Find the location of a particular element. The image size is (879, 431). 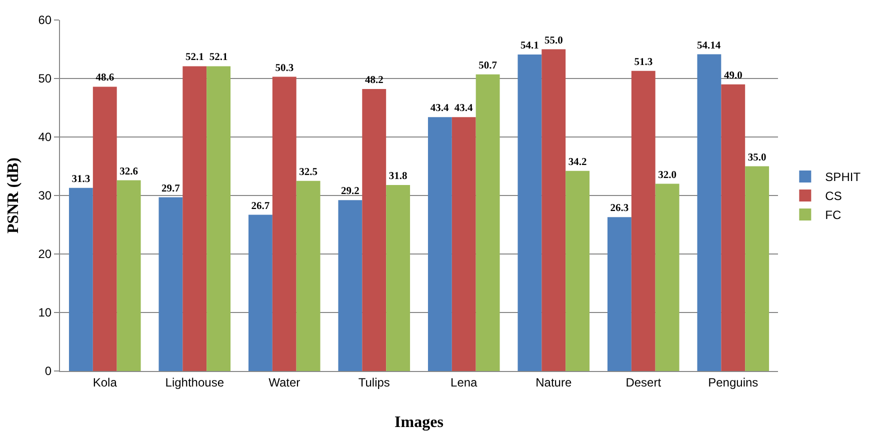

data-label: 50.7 is located at coordinates (487, 66).